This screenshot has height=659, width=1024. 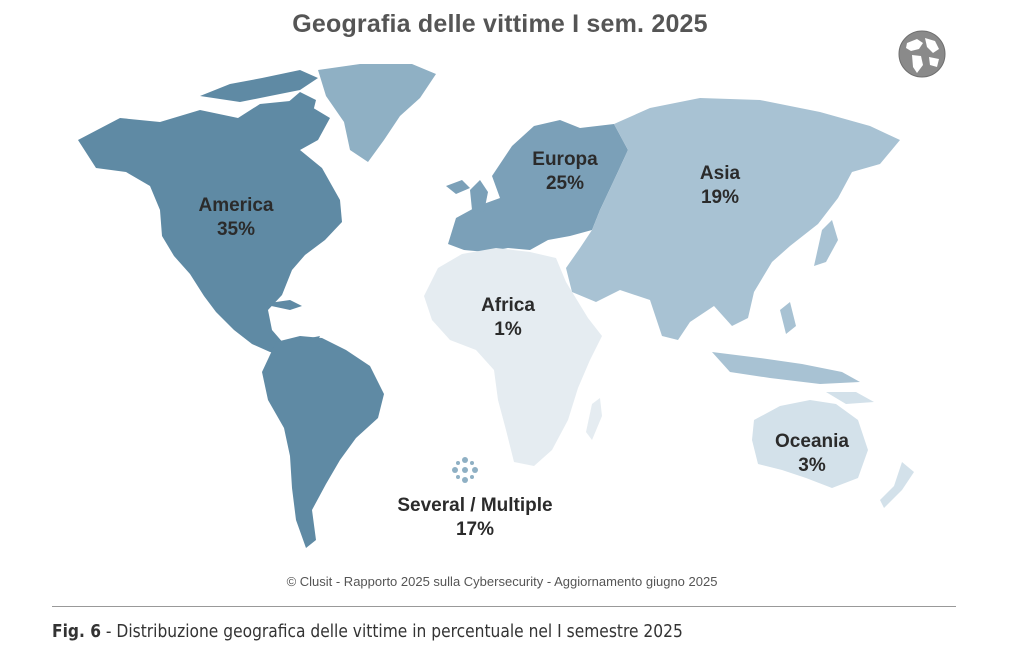 I want to click on region-name: Africa, so click(x=508, y=305).